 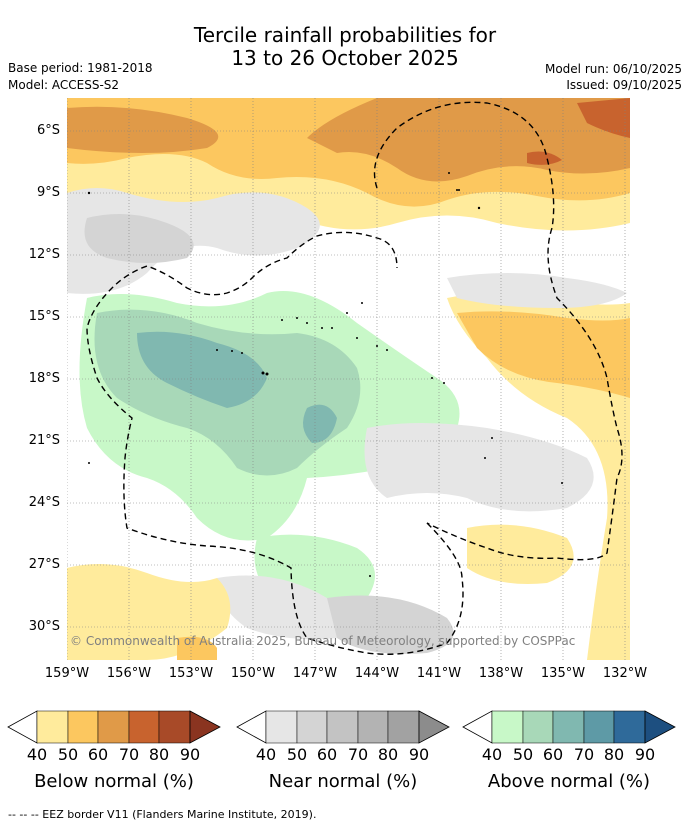 I want to click on cbar-above-label: 50, so click(x=523, y=754).